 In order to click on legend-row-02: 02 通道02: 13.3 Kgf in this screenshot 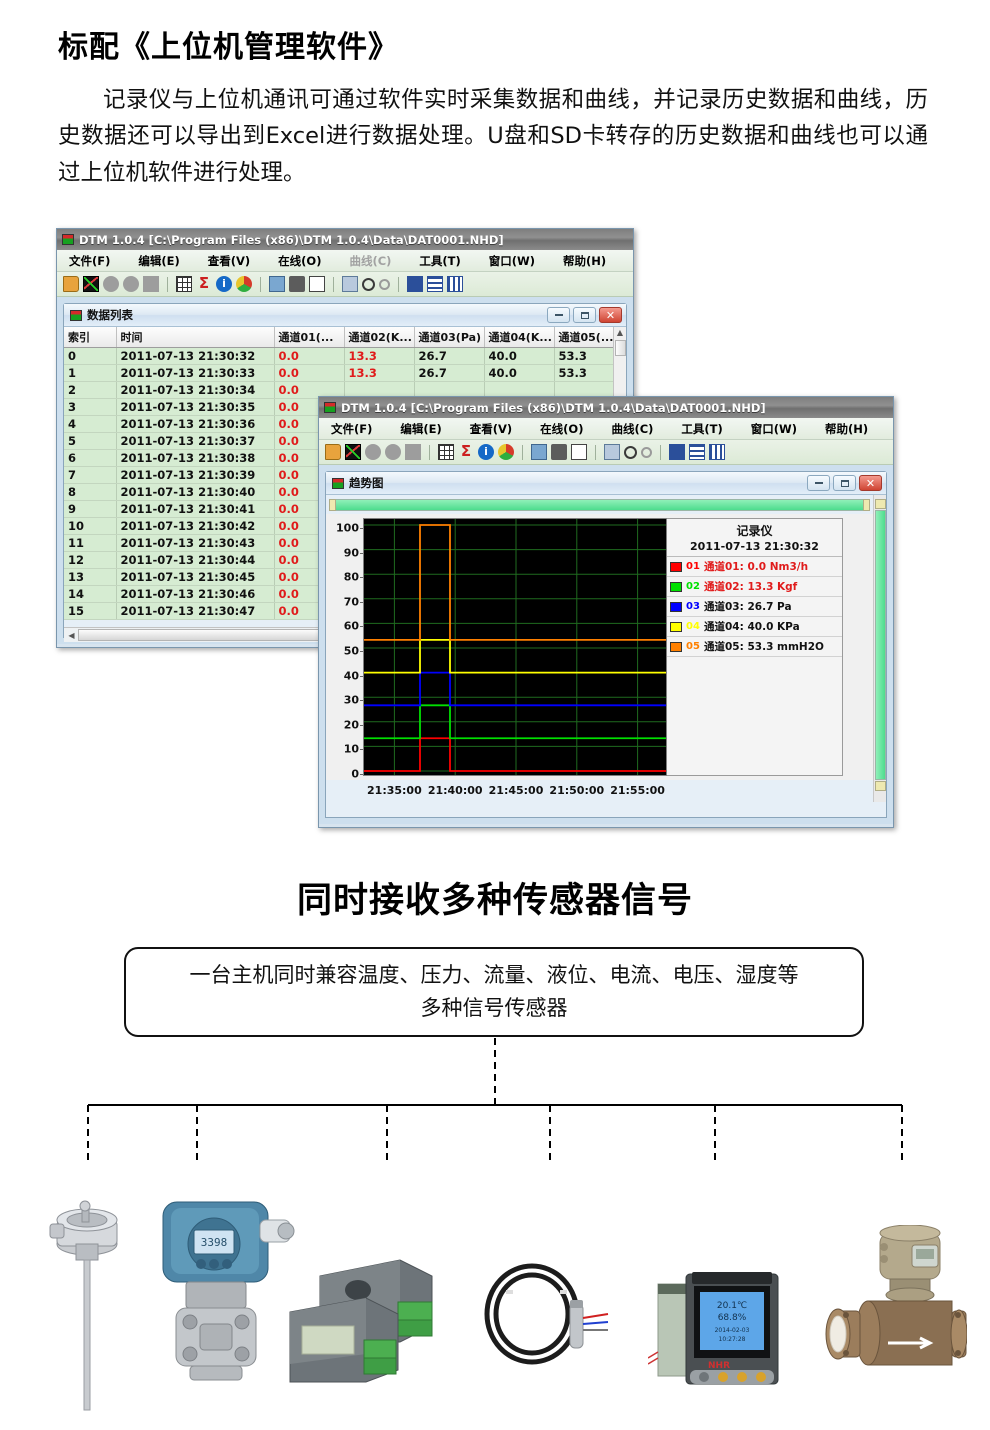, I will do `click(754, 587)`.